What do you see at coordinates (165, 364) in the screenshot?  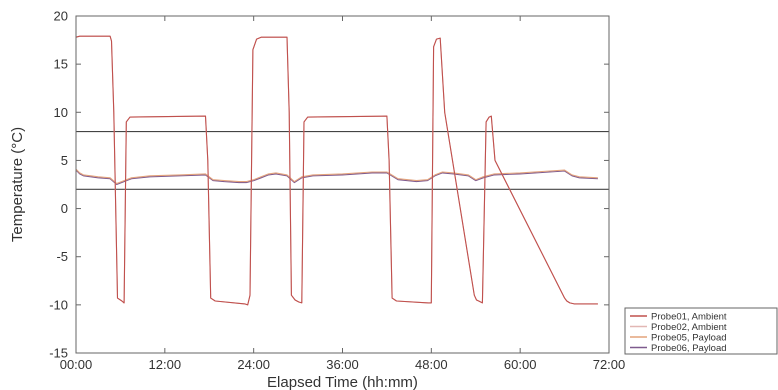 I see `x-tick-label: 12:00` at bounding box center [165, 364].